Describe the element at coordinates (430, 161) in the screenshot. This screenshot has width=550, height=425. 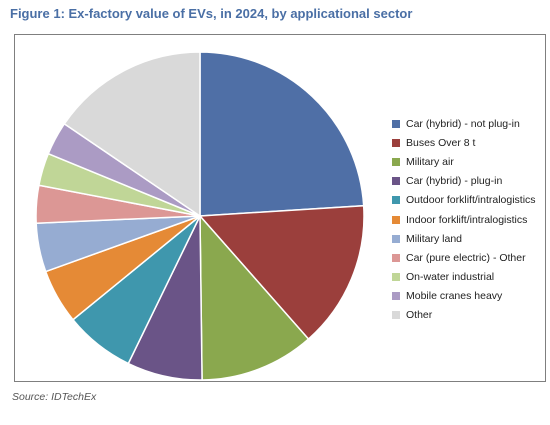
I see `legend-label: Military air` at that location.